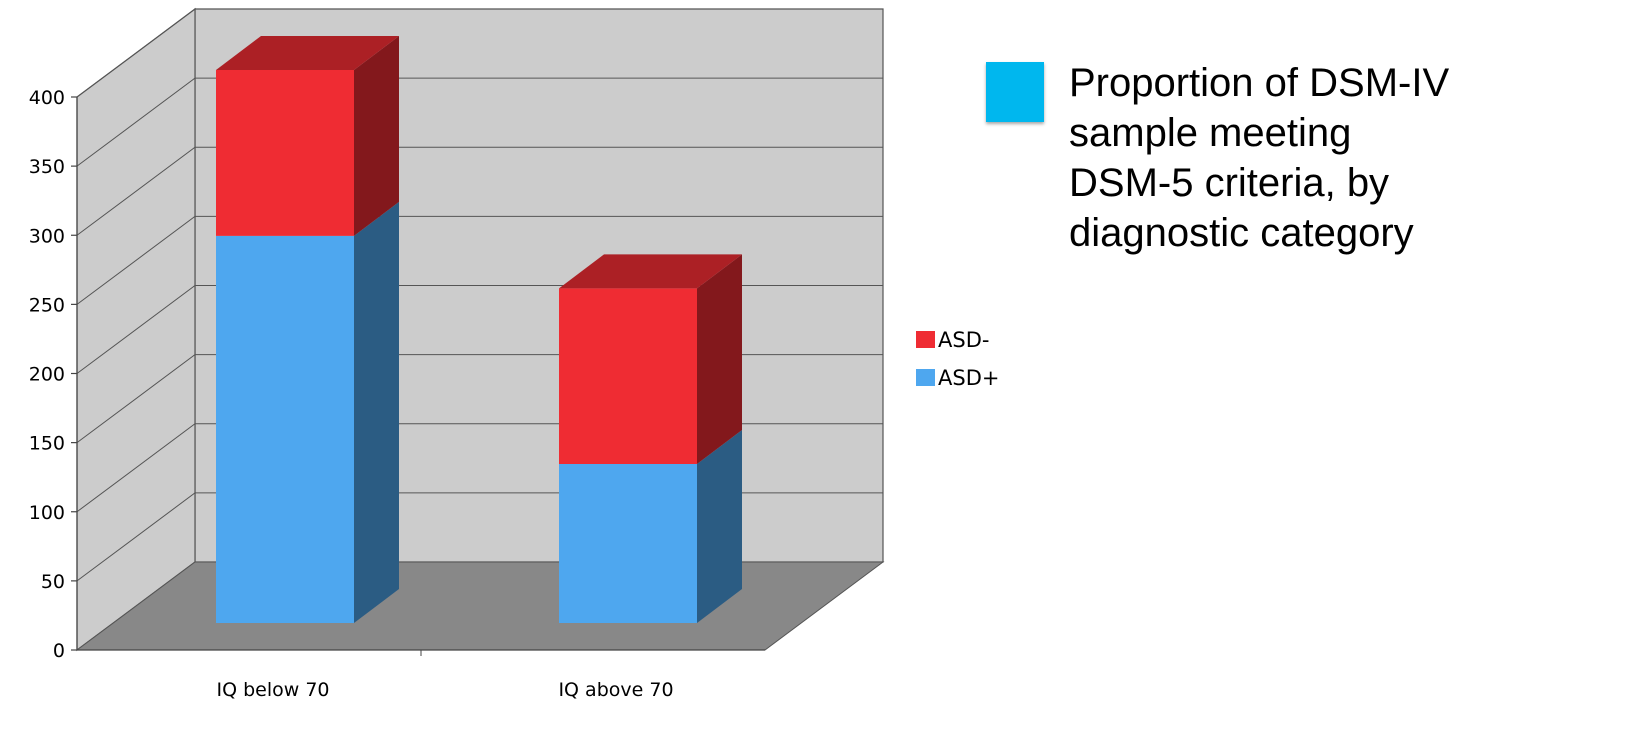 This screenshot has height=730, width=1648. What do you see at coordinates (47, 513) in the screenshot?
I see `y-tick-label: 100` at bounding box center [47, 513].